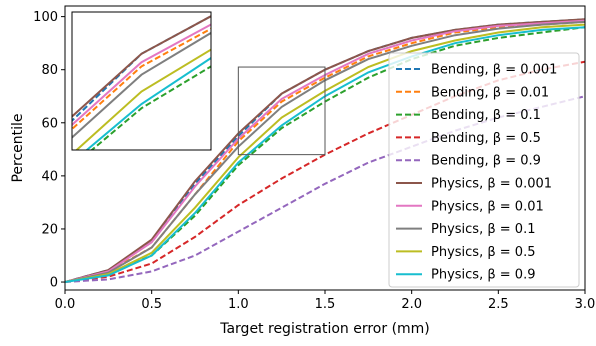  What do you see at coordinates (65, 304) in the screenshot?
I see `x-tick-label: 0.0` at bounding box center [65, 304].